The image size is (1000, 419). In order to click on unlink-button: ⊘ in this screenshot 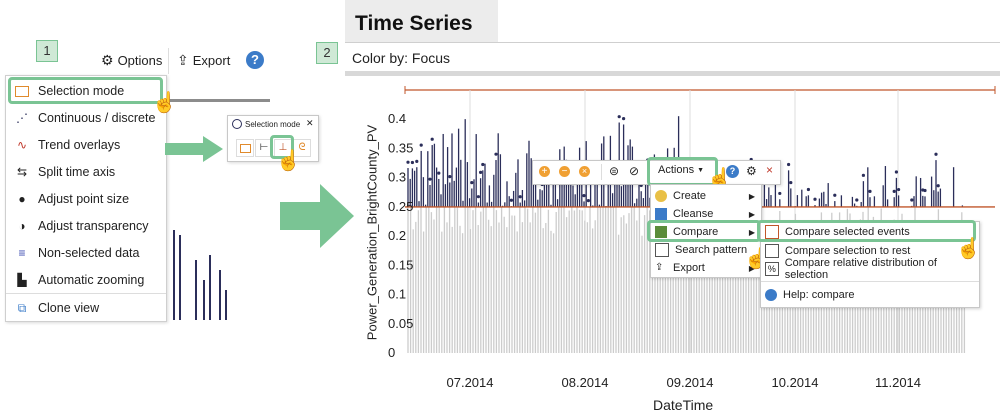, I will do `click(634, 171)`.